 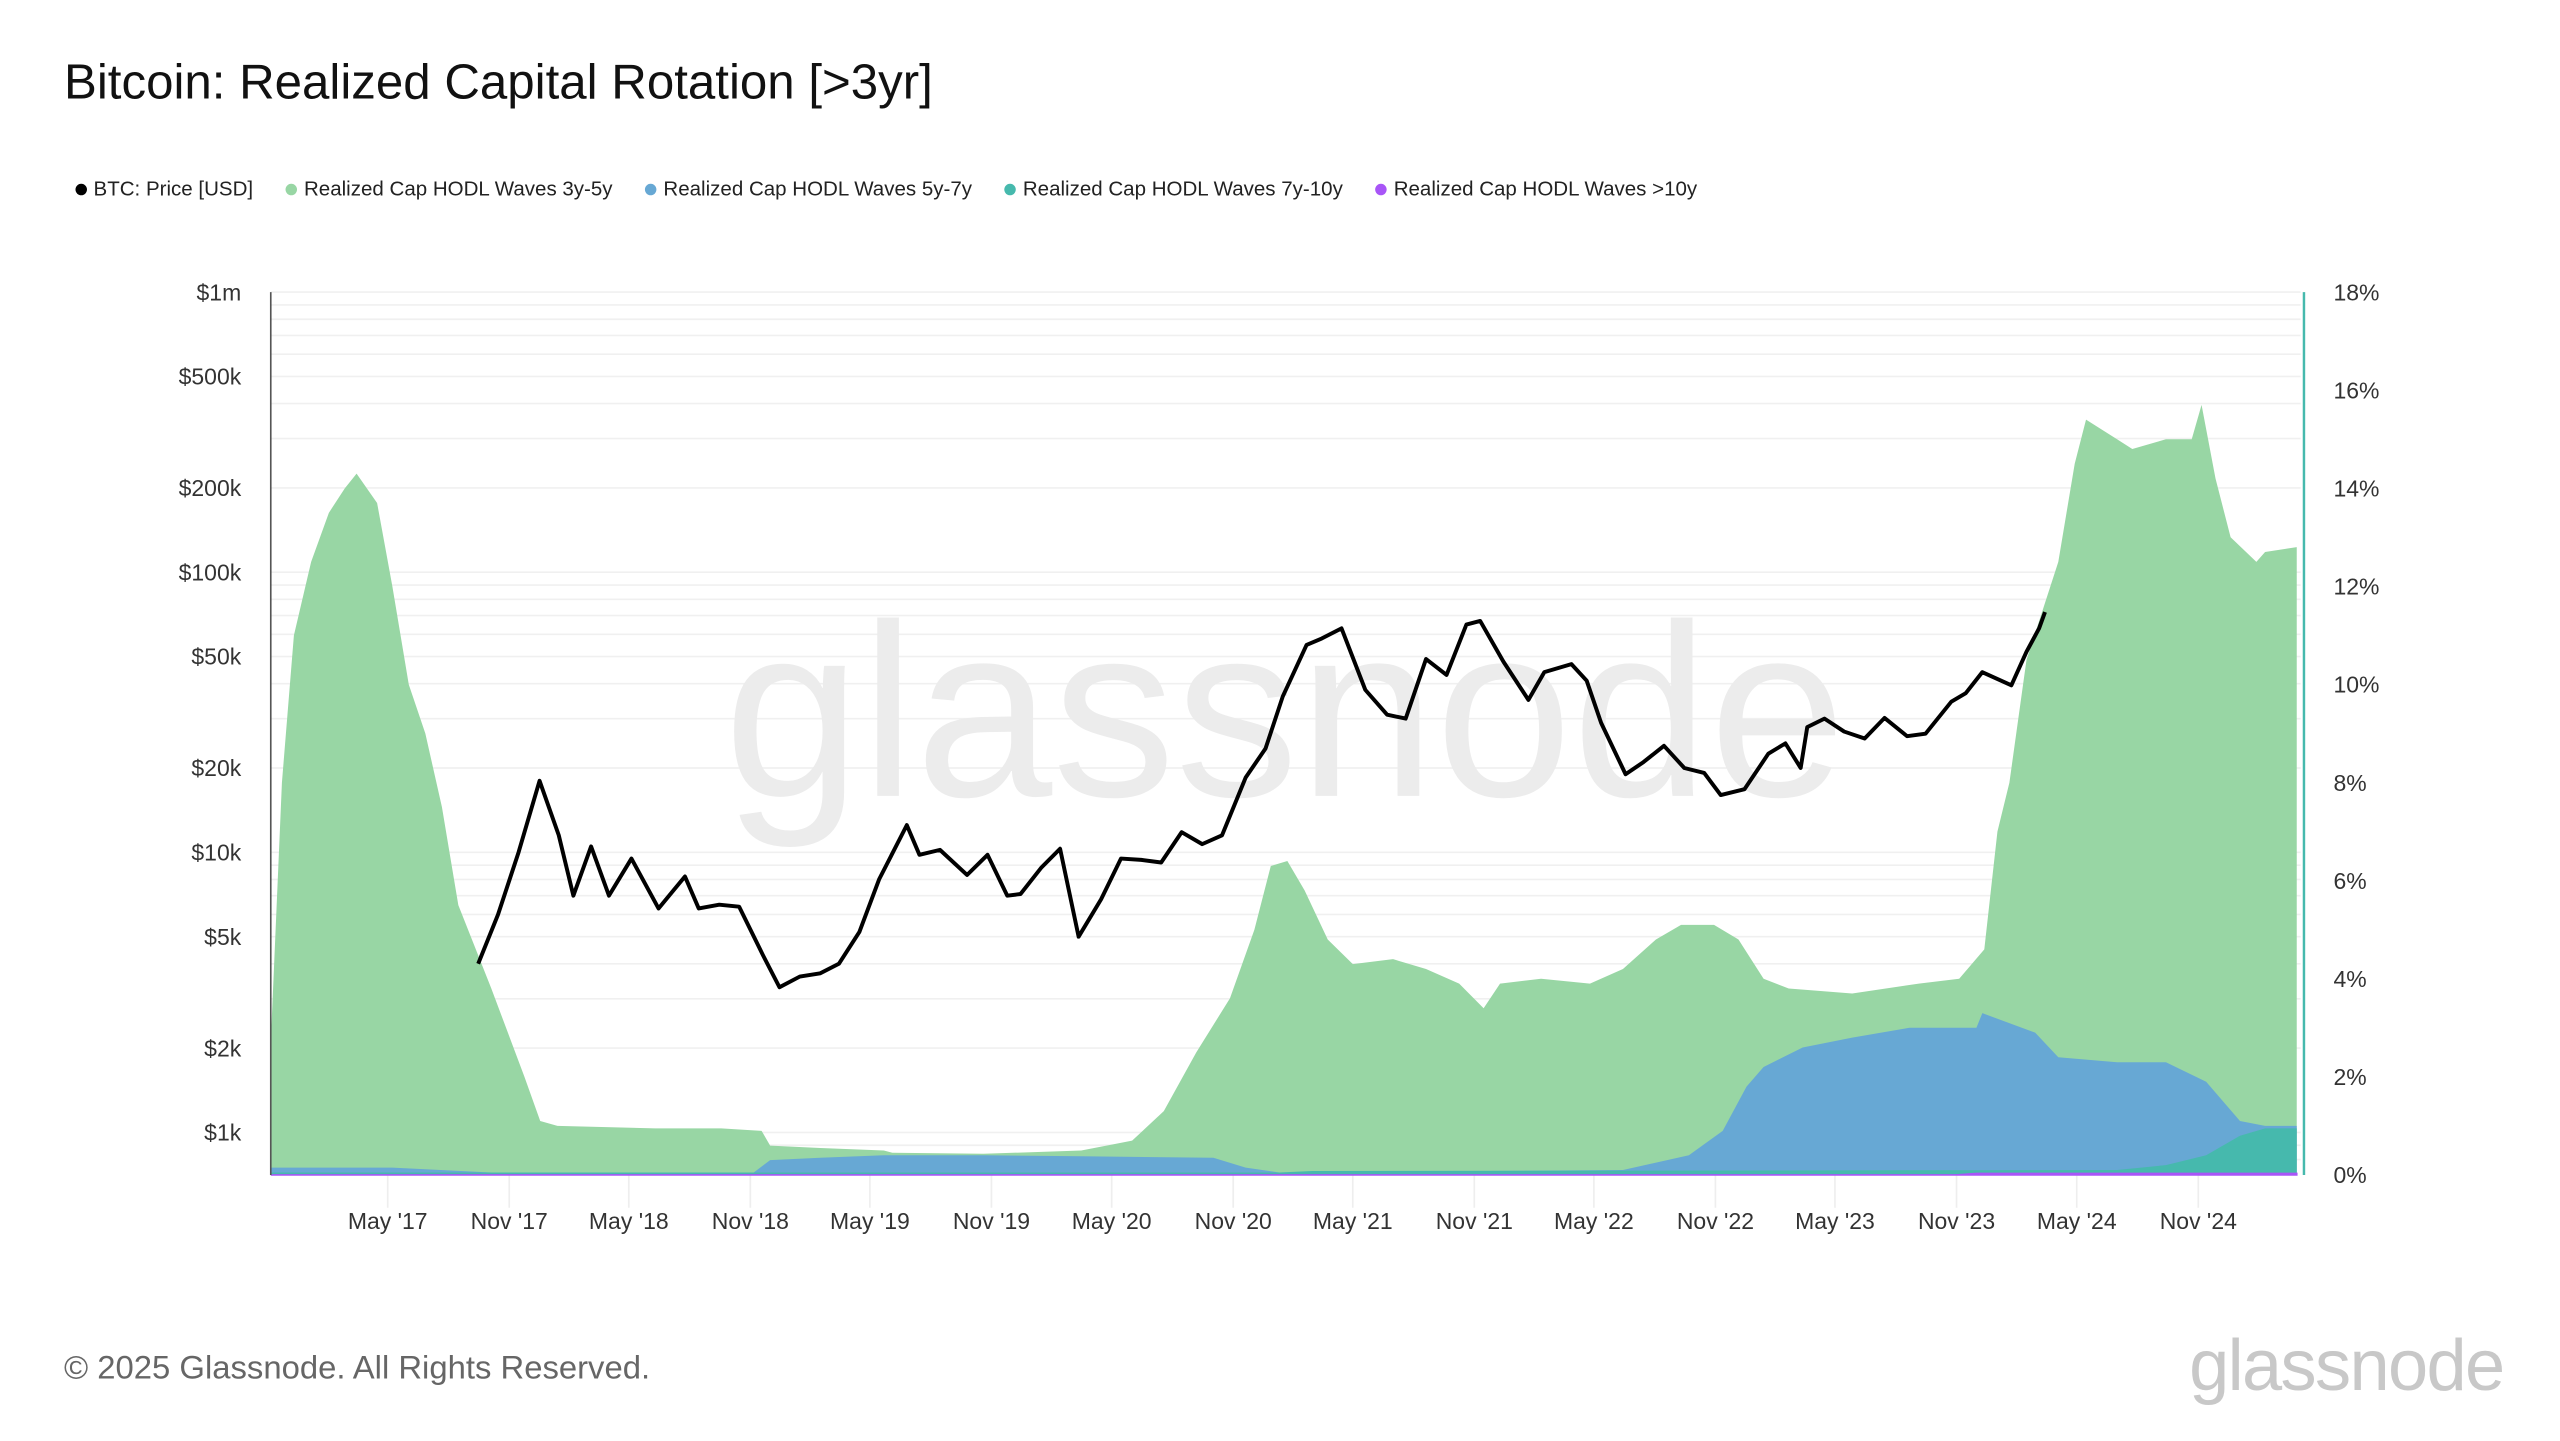 What do you see at coordinates (2350, 979) in the screenshot?
I see `y-right-tick-label: 4%` at bounding box center [2350, 979].